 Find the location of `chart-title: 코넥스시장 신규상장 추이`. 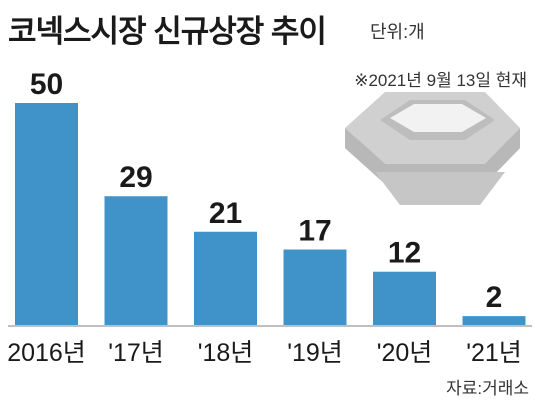

chart-title: 코넥스시장 신규상장 추이 is located at coordinates (167, 31).